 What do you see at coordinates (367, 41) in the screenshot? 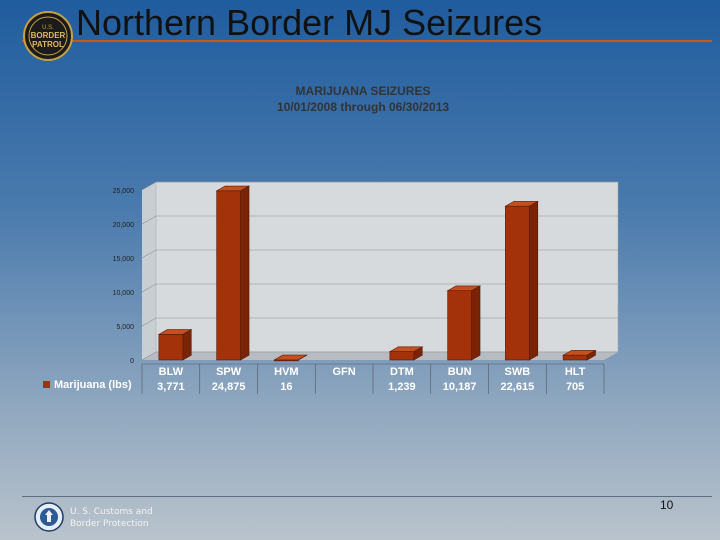
I see `title-rule` at bounding box center [367, 41].